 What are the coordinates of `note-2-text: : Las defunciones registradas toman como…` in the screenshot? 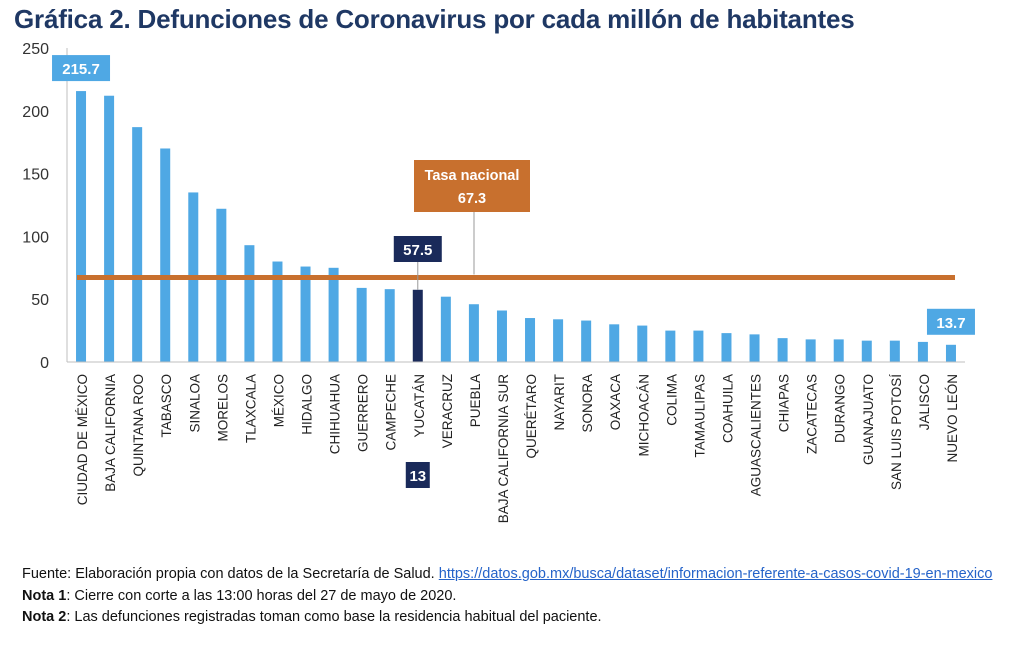 It's located at (334, 617).